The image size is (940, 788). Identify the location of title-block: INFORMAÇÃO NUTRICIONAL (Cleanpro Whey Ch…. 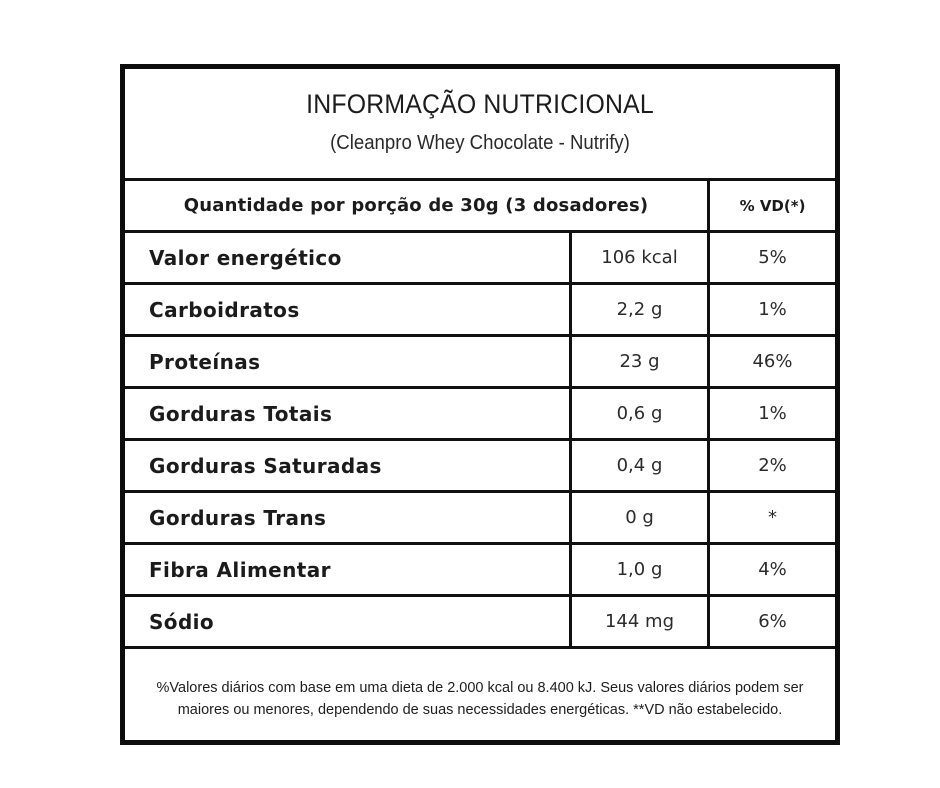
(480, 125).